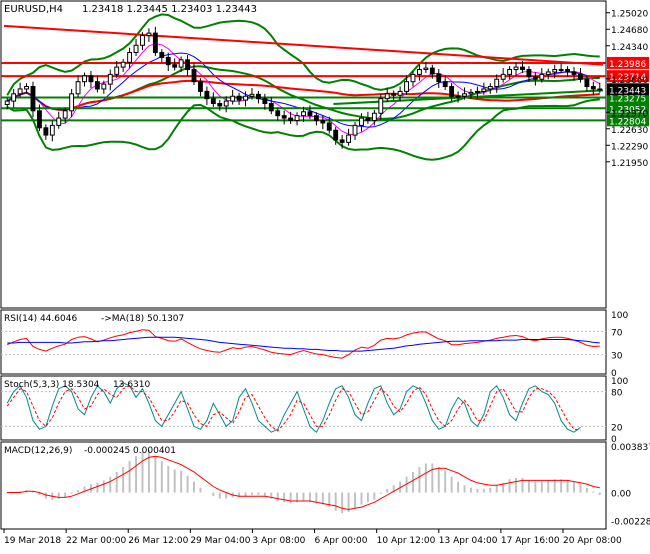  What do you see at coordinates (629, 15) in the screenshot?
I see `price-tick-label: 1.25020` at bounding box center [629, 15].